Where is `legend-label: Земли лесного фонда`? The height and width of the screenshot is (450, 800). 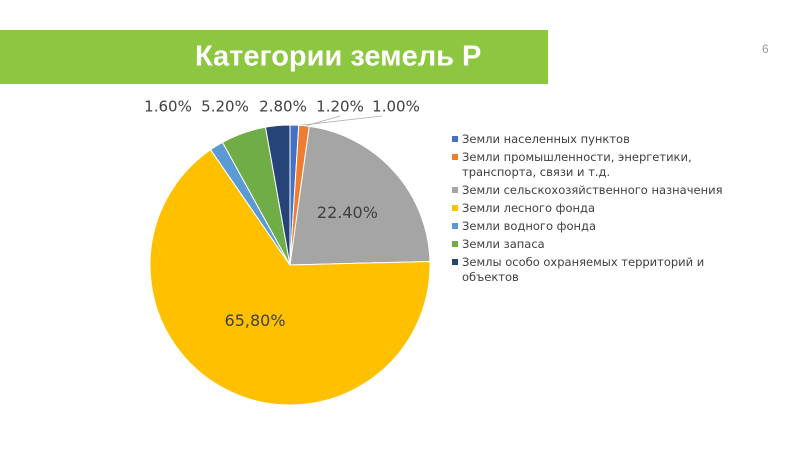 legend-label: Земли лесного фонда is located at coordinates (529, 208).